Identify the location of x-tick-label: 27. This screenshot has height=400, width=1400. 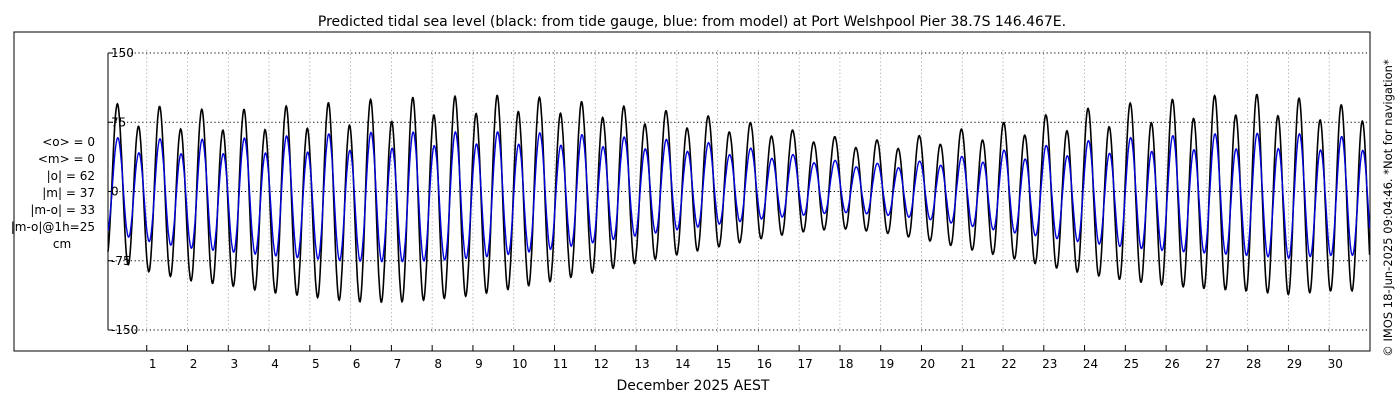
(1212, 364).